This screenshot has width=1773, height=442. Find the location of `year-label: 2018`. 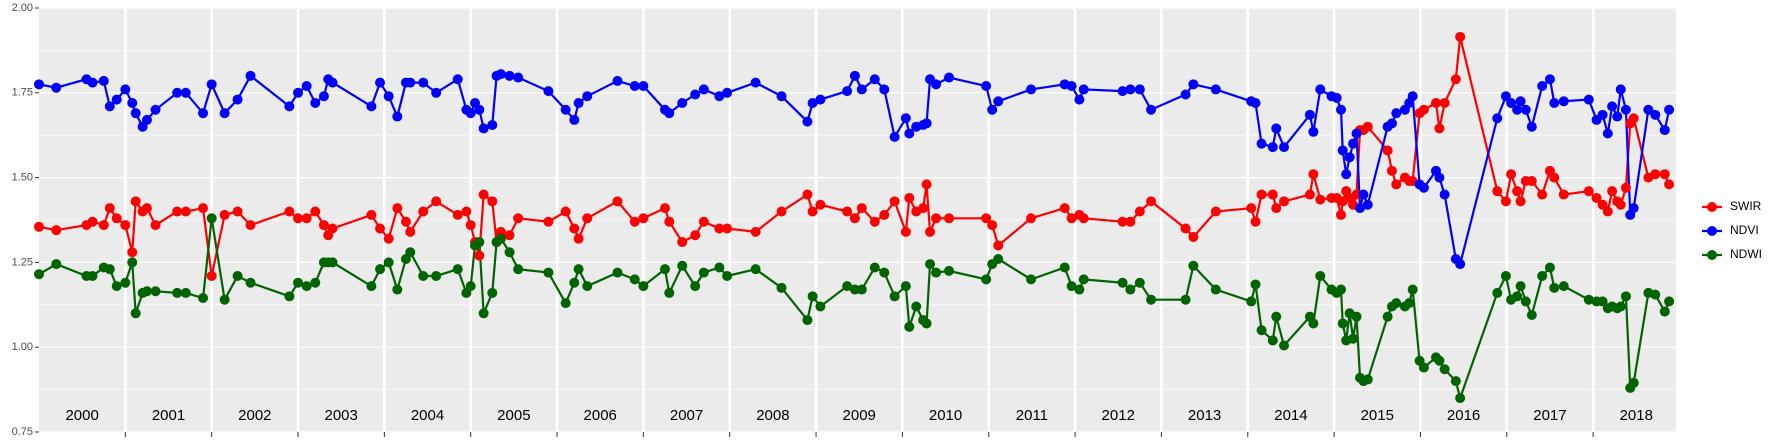

year-label: 2018 is located at coordinates (1636, 415).